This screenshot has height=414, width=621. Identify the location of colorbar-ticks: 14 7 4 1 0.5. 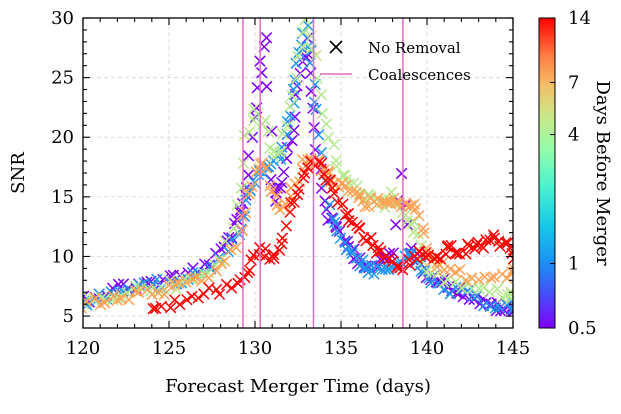
(573, 173).